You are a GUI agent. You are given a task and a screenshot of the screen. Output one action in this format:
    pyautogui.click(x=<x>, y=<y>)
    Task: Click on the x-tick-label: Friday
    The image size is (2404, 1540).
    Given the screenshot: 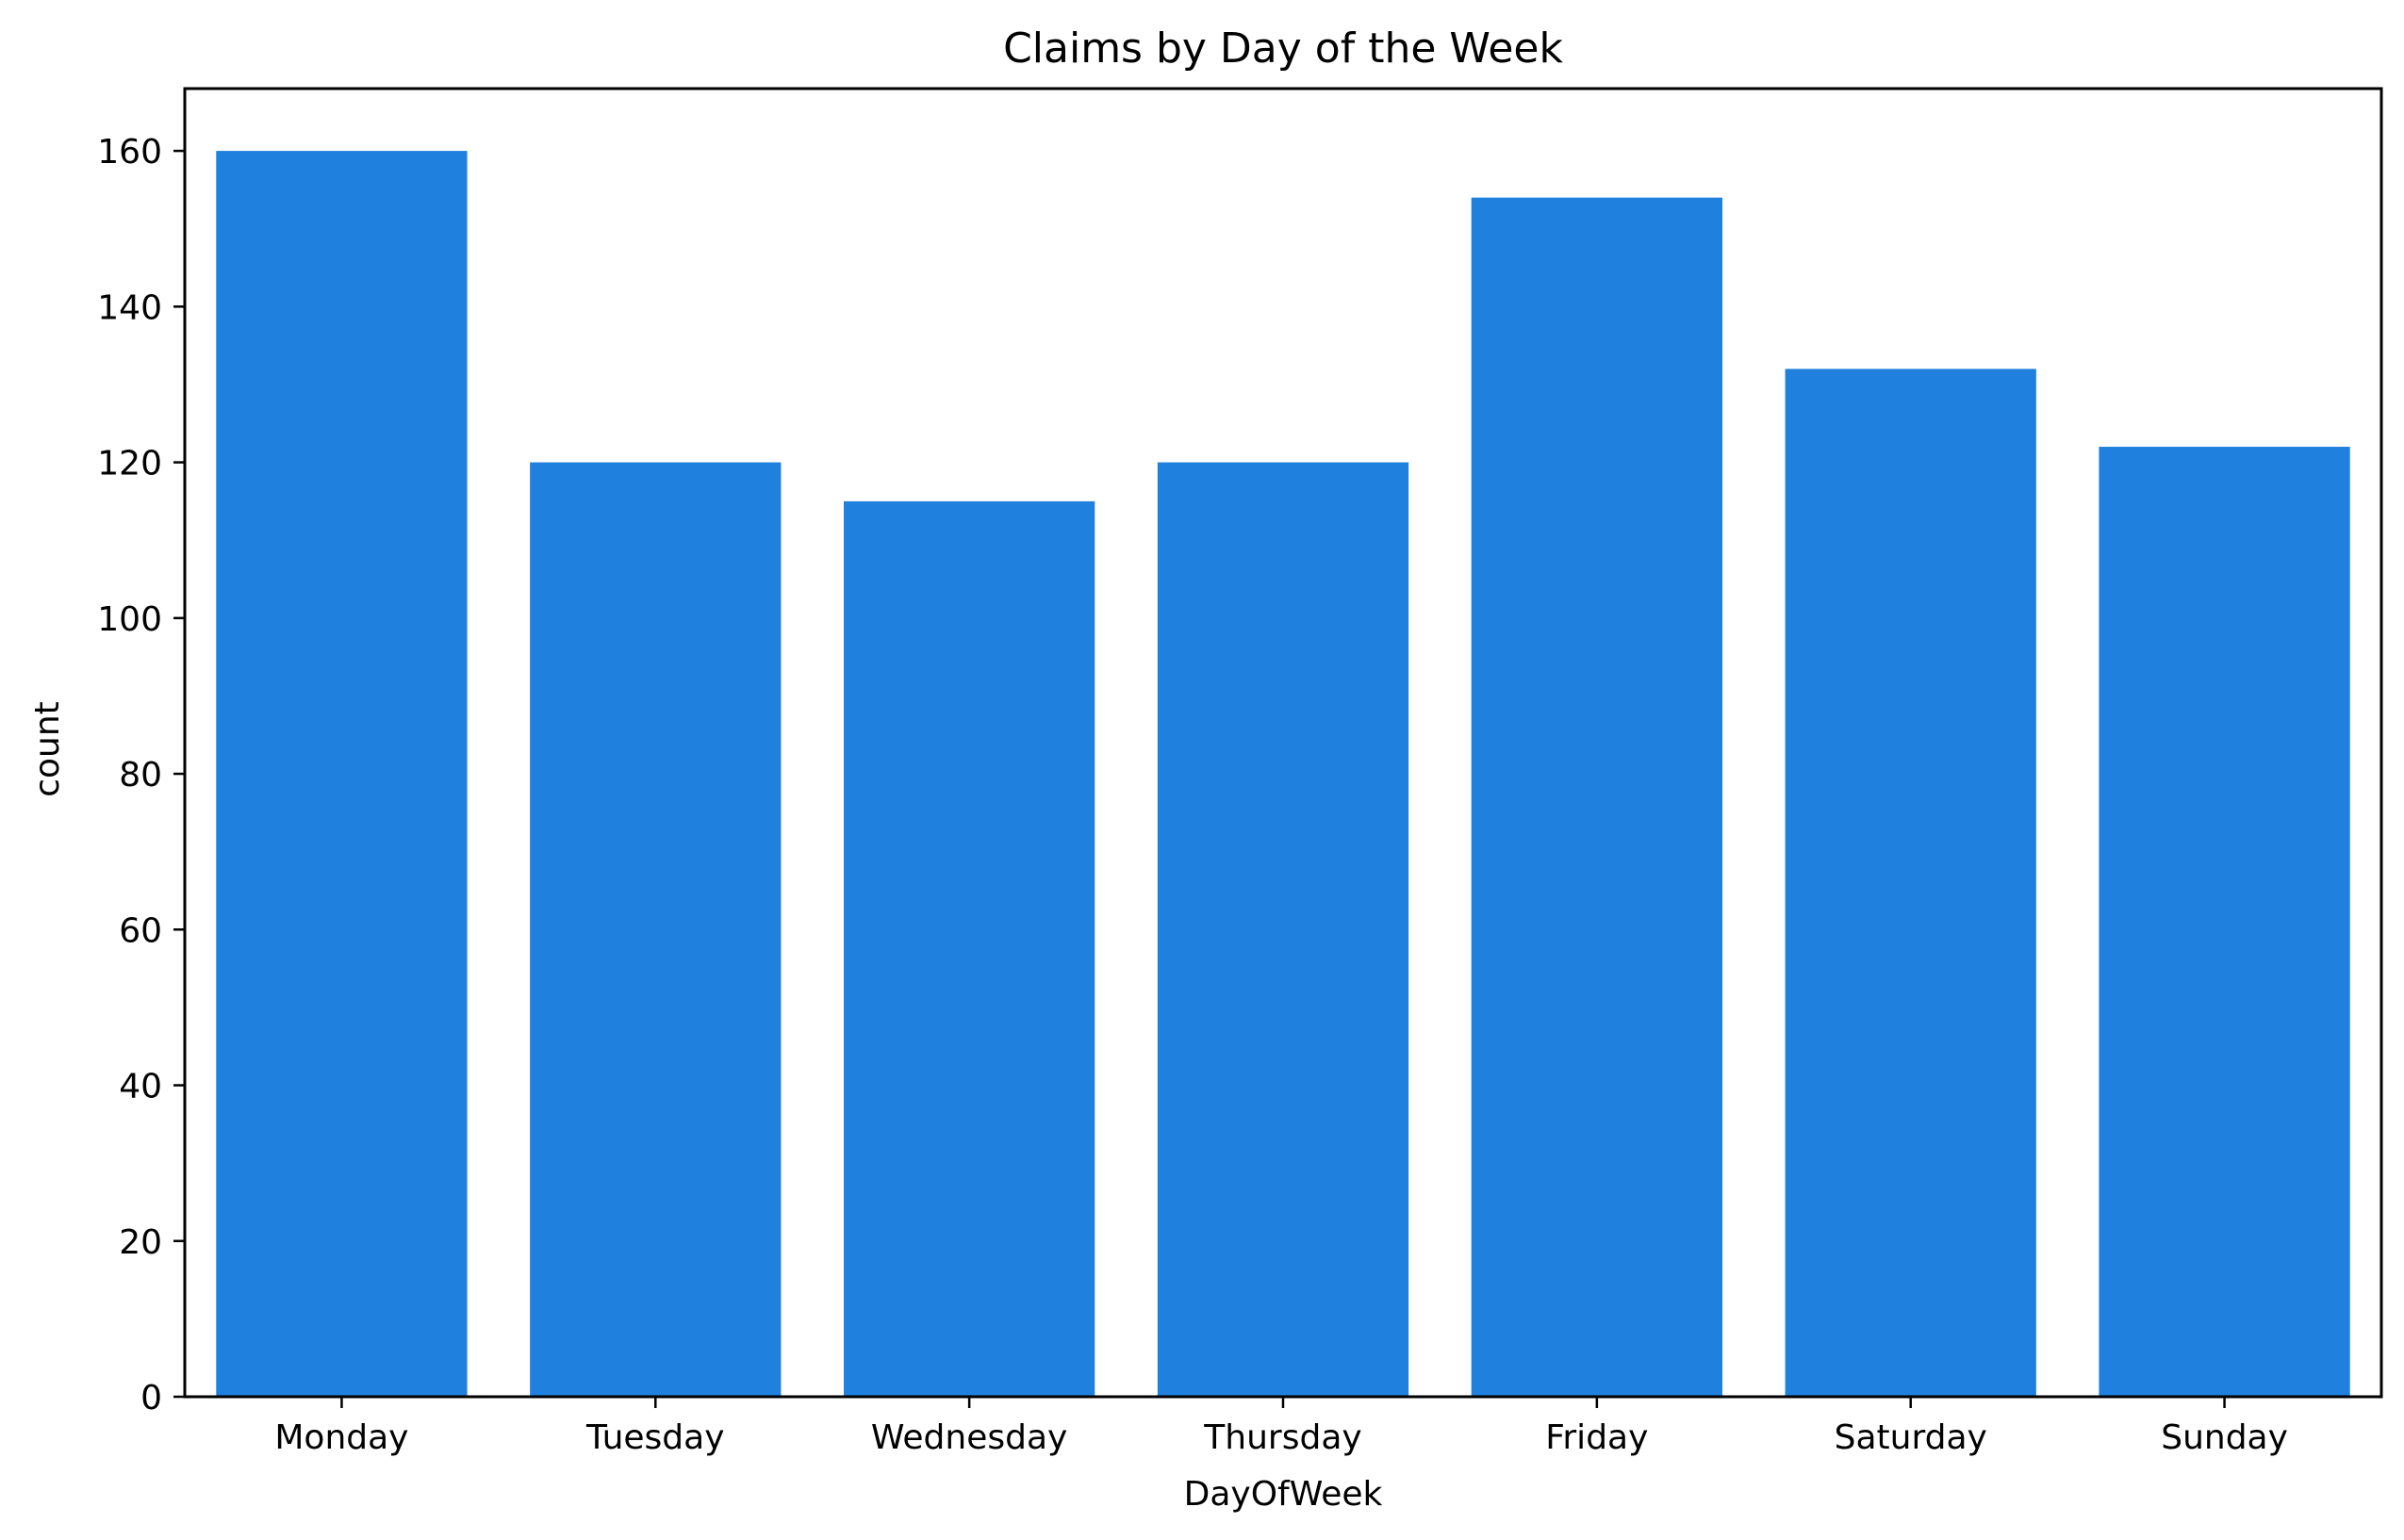 What is the action you would take?
    pyautogui.click(x=1596, y=1437)
    